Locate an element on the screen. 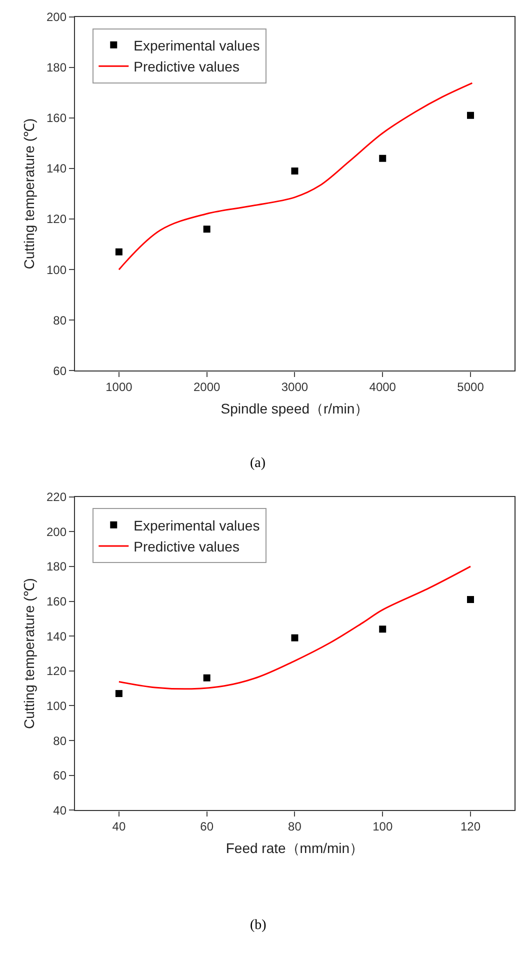 This screenshot has height=967, width=516. x-tick-label: 100 is located at coordinates (382, 827).